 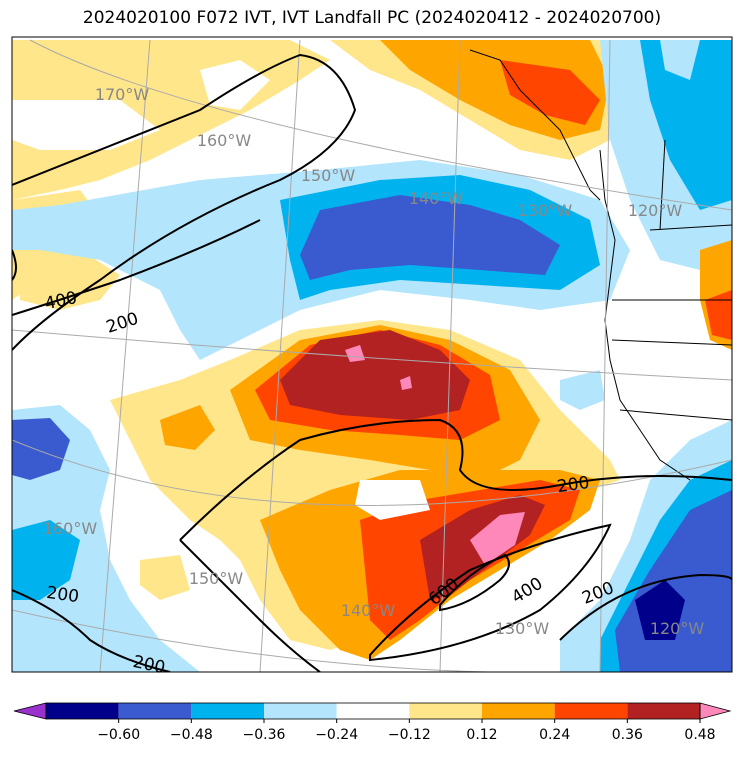 What do you see at coordinates (715, 711) in the screenshot?
I see `colorbar-extend-high` at bounding box center [715, 711].